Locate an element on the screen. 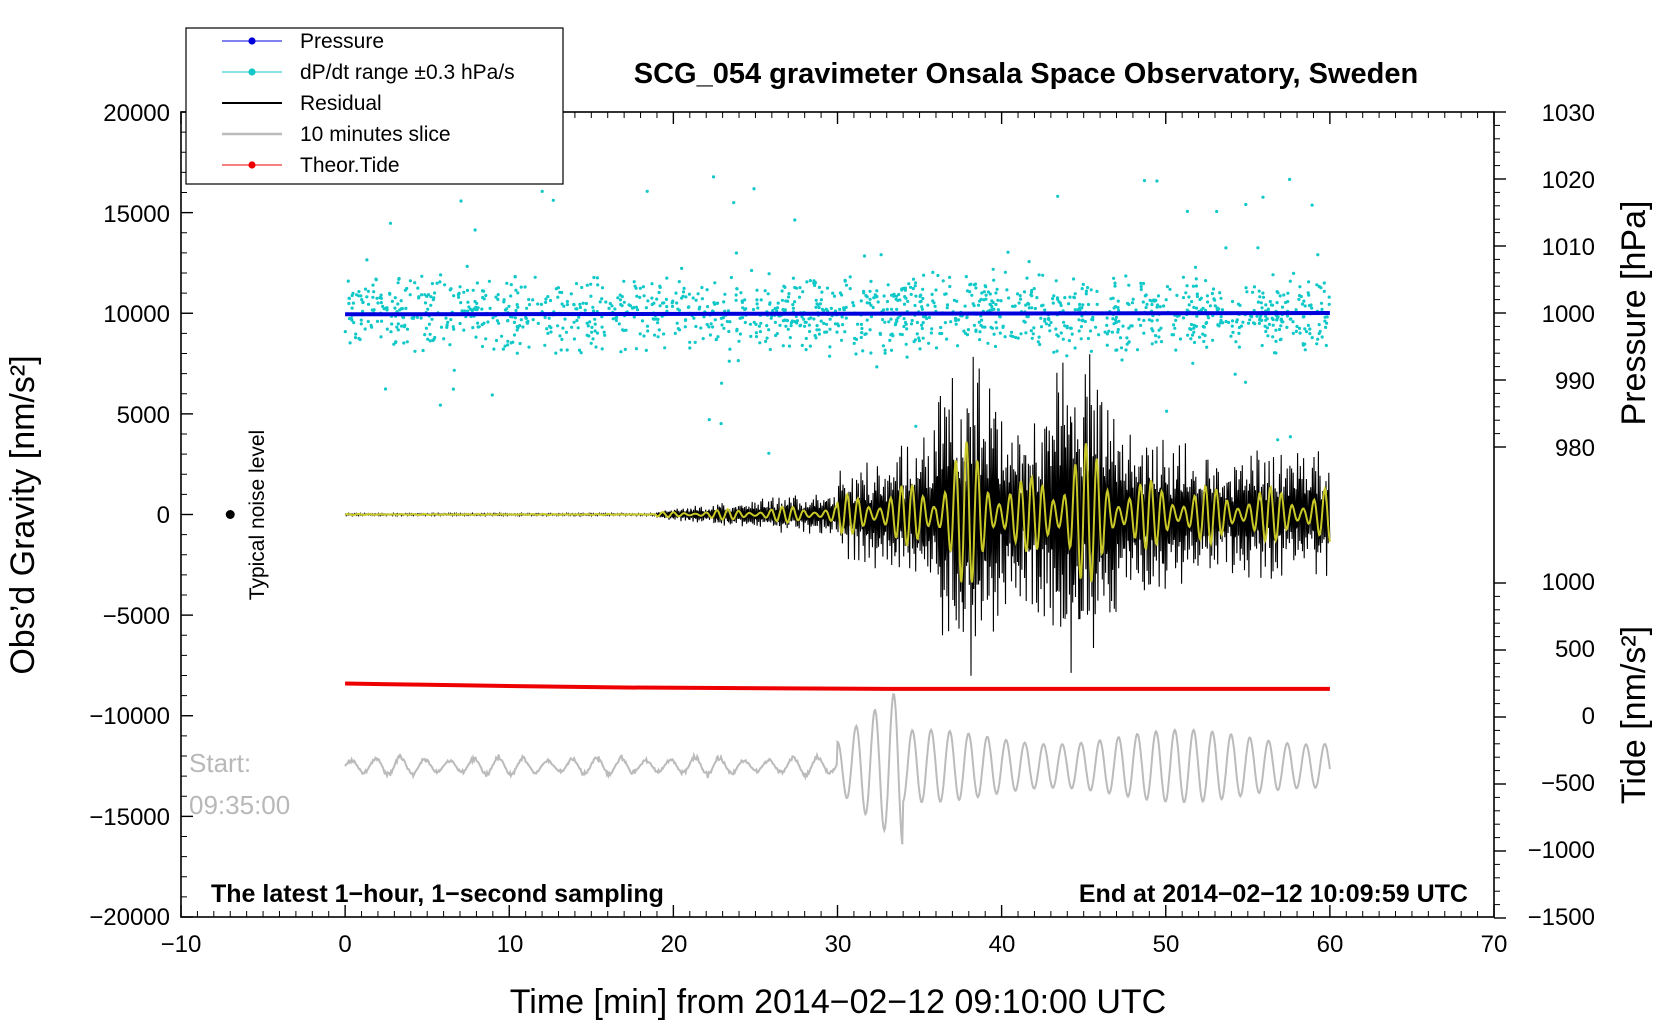 This screenshot has height=1020, width=1676. legend-marker is located at coordinates (252, 72).